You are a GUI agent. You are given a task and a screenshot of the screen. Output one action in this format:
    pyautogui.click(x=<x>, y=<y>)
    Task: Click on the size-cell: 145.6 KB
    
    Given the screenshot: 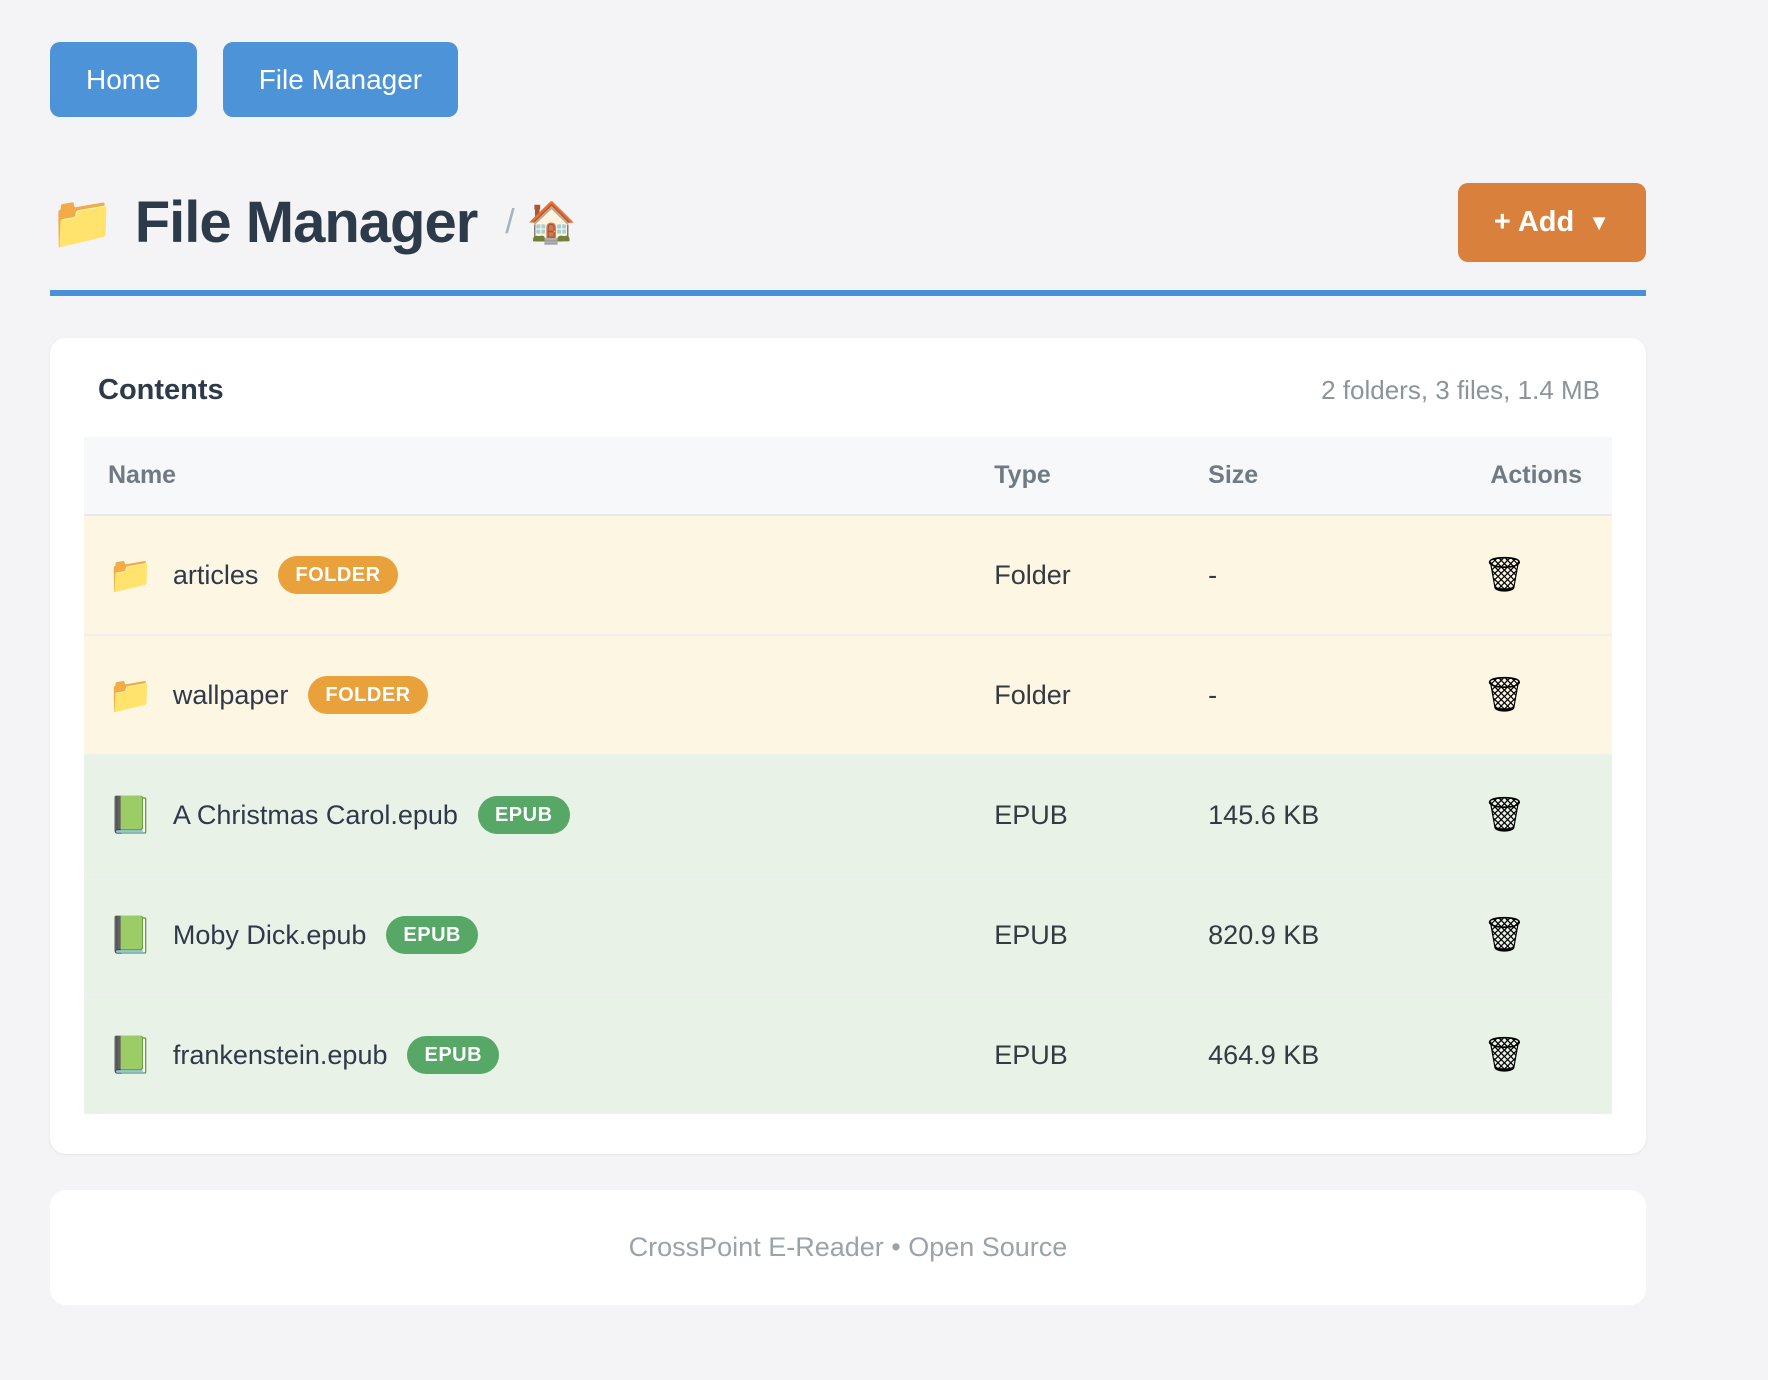 What is the action you would take?
    pyautogui.click(x=1299, y=814)
    